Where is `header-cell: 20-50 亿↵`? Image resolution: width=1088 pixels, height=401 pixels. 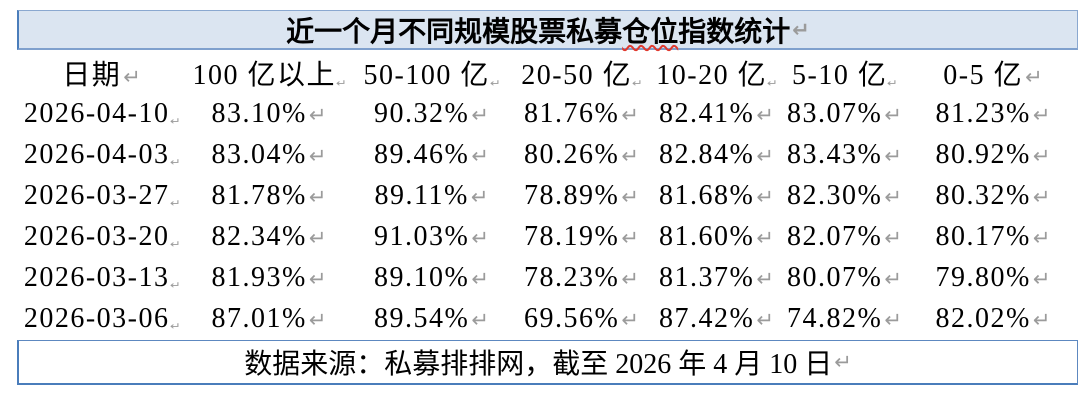 header-cell: 20-50 亿↵ is located at coordinates (581, 72).